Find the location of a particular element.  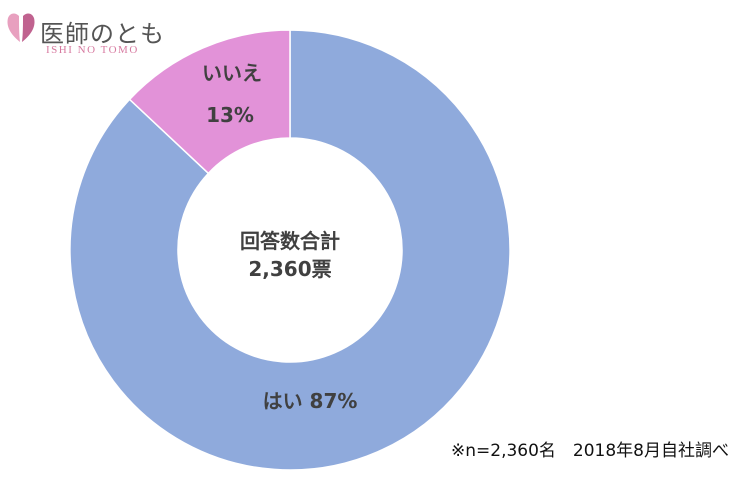

logo: 医師のとも ISHI NO TOMO is located at coordinates (91, 34).